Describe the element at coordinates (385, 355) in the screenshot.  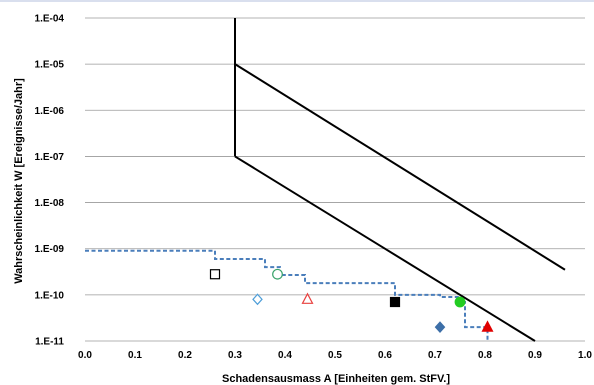
I see `x-tick-label: 0.6` at that location.